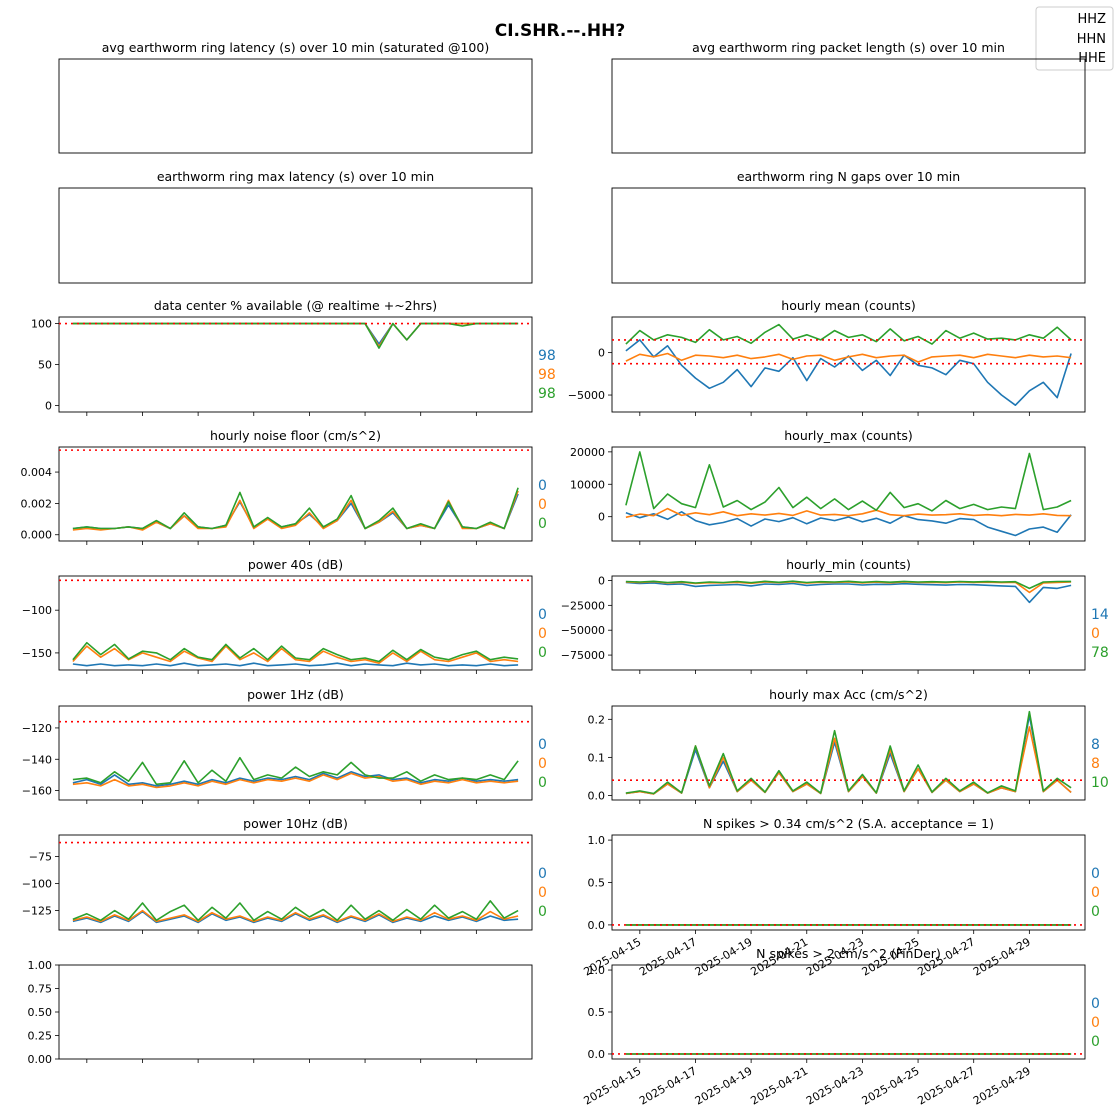  I want to click on y-tick-label: −5000, so click(586, 395).